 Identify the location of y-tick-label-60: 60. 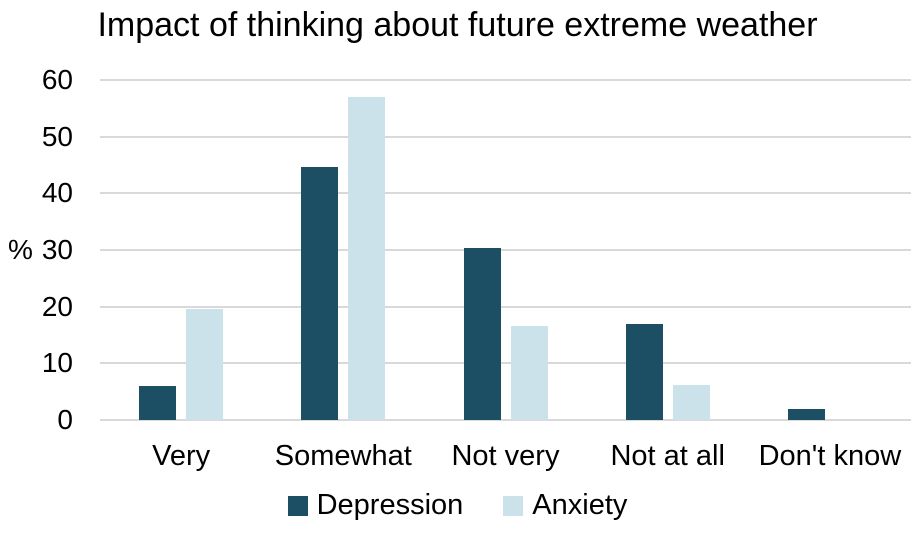
(57, 79).